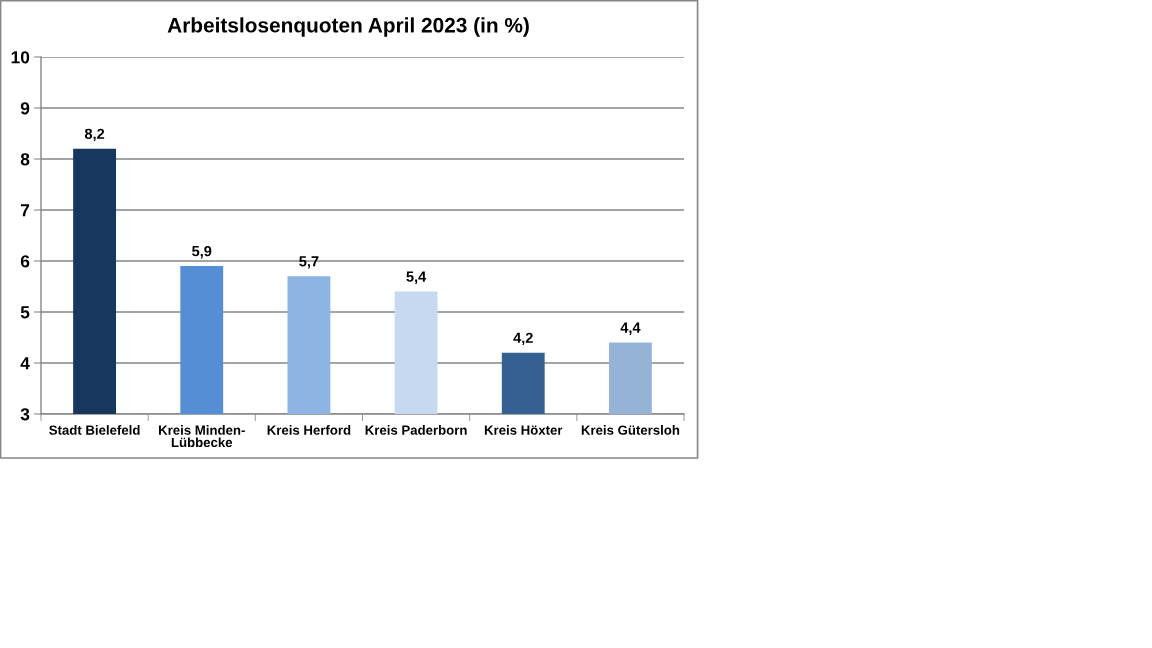 The image size is (1152, 648). What do you see at coordinates (25, 108) in the screenshot?
I see `y-tick-label: 9` at bounding box center [25, 108].